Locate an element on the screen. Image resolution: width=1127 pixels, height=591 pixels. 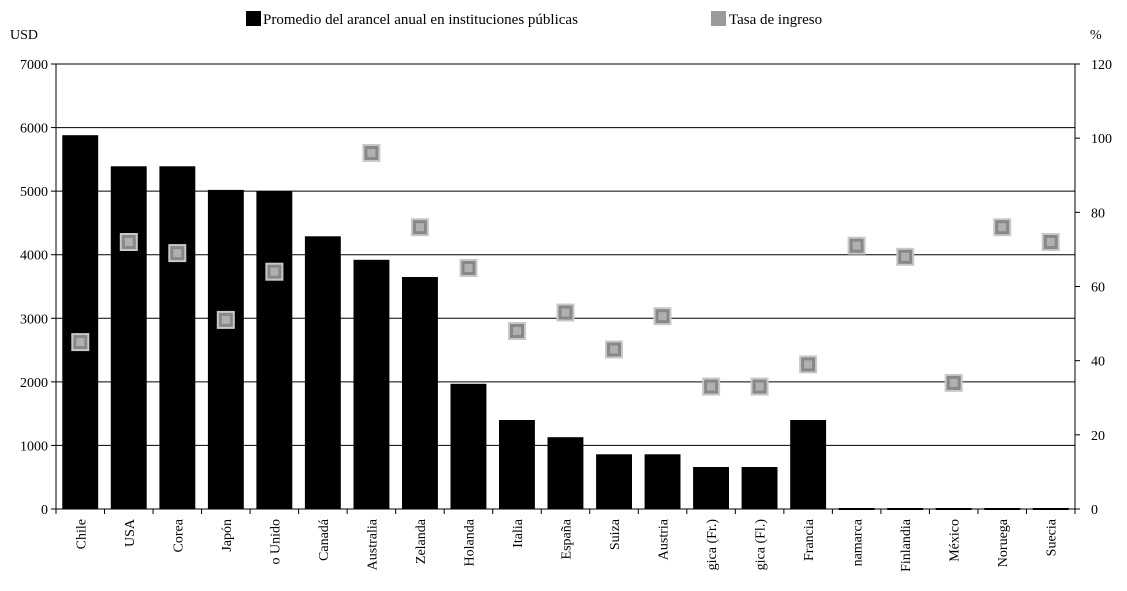
right-tick-label: 80 is located at coordinates (1098, 213).